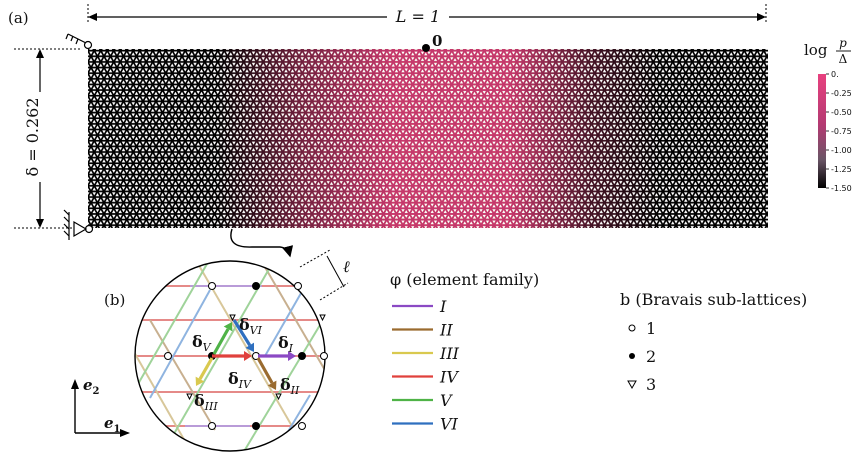  I want to click on colorbar-tick-label: -0.75, so click(841, 131).